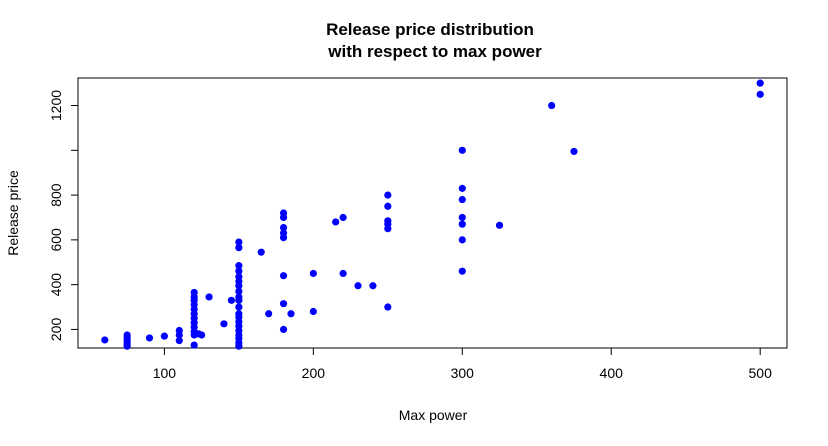 This screenshot has width=828, height=446. I want to click on y-tick-label: 400, so click(56, 285).